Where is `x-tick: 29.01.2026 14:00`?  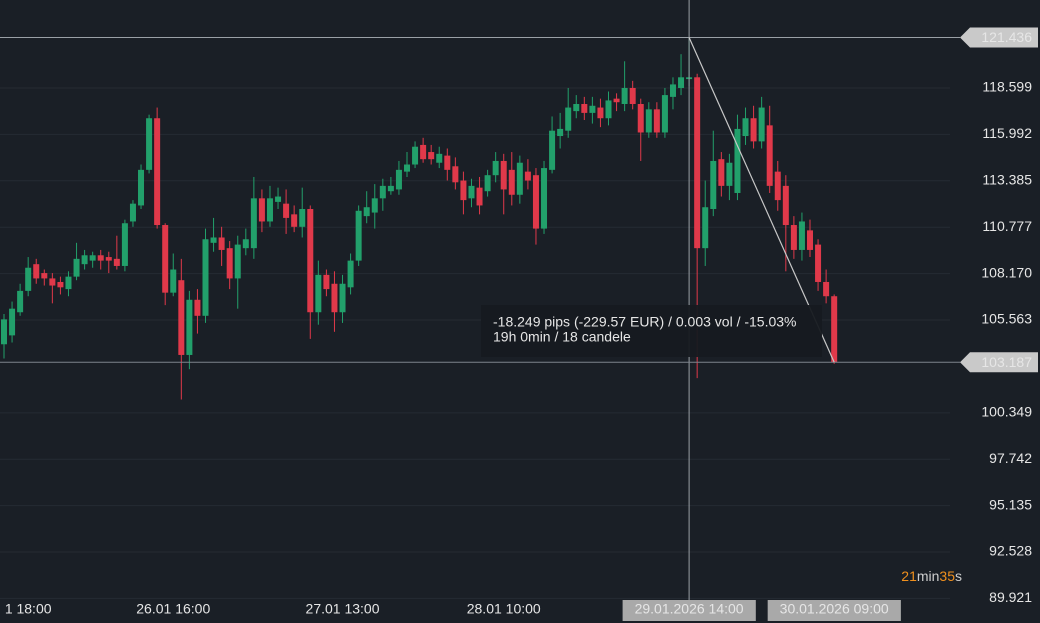 x-tick: 29.01.2026 14:00 is located at coordinates (689, 610).